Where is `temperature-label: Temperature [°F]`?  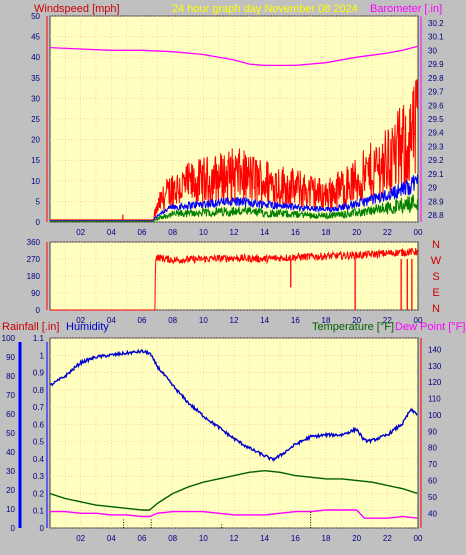 temperature-label: Temperature [°F] is located at coordinates (353, 327).